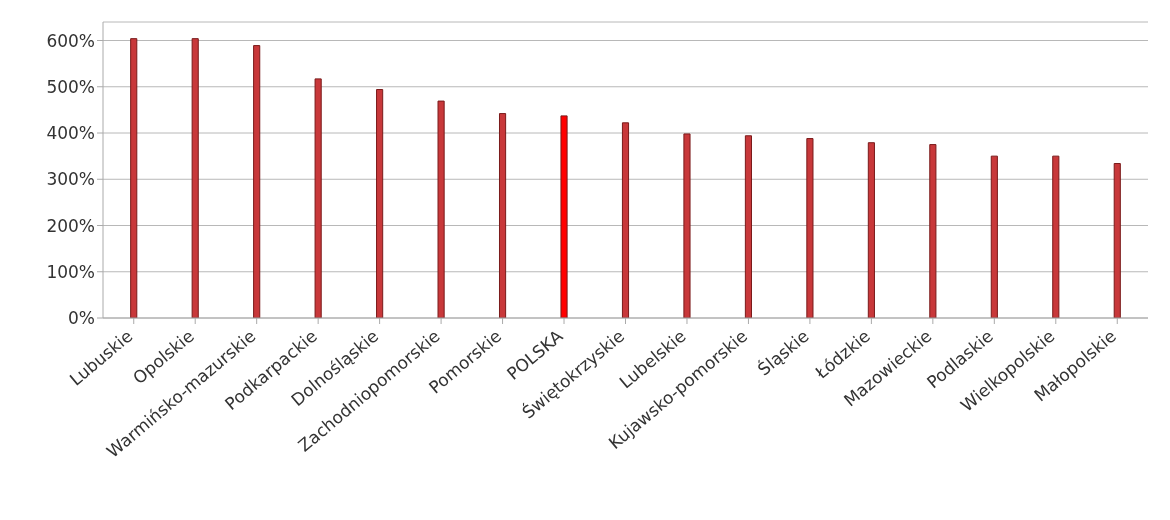 Image resolution: width=1170 pixels, height=520 pixels. What do you see at coordinates (81, 318) in the screenshot?
I see `y-tick-label: 0%` at bounding box center [81, 318].